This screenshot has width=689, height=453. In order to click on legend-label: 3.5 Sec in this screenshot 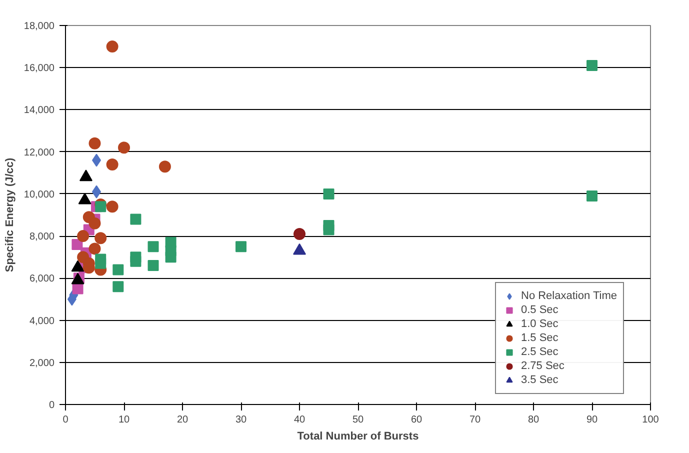, I will do `click(539, 380)`.